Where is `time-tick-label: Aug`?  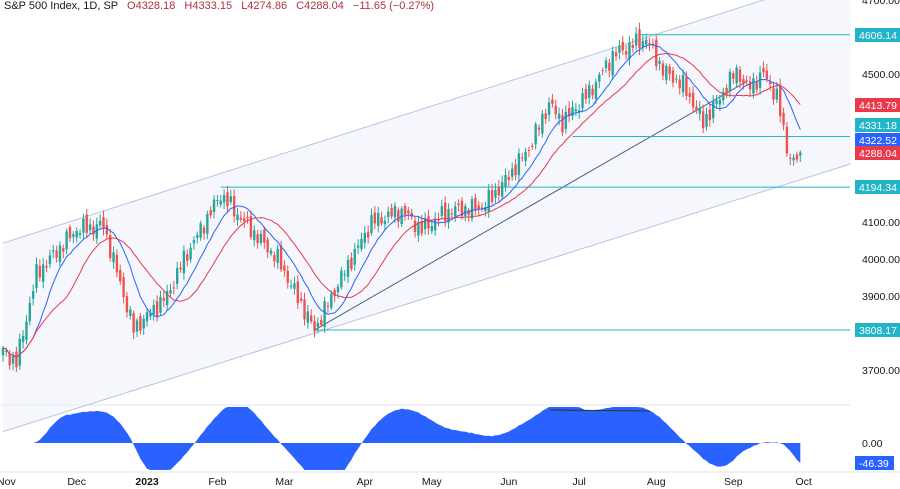 time-tick-label: Aug is located at coordinates (656, 482).